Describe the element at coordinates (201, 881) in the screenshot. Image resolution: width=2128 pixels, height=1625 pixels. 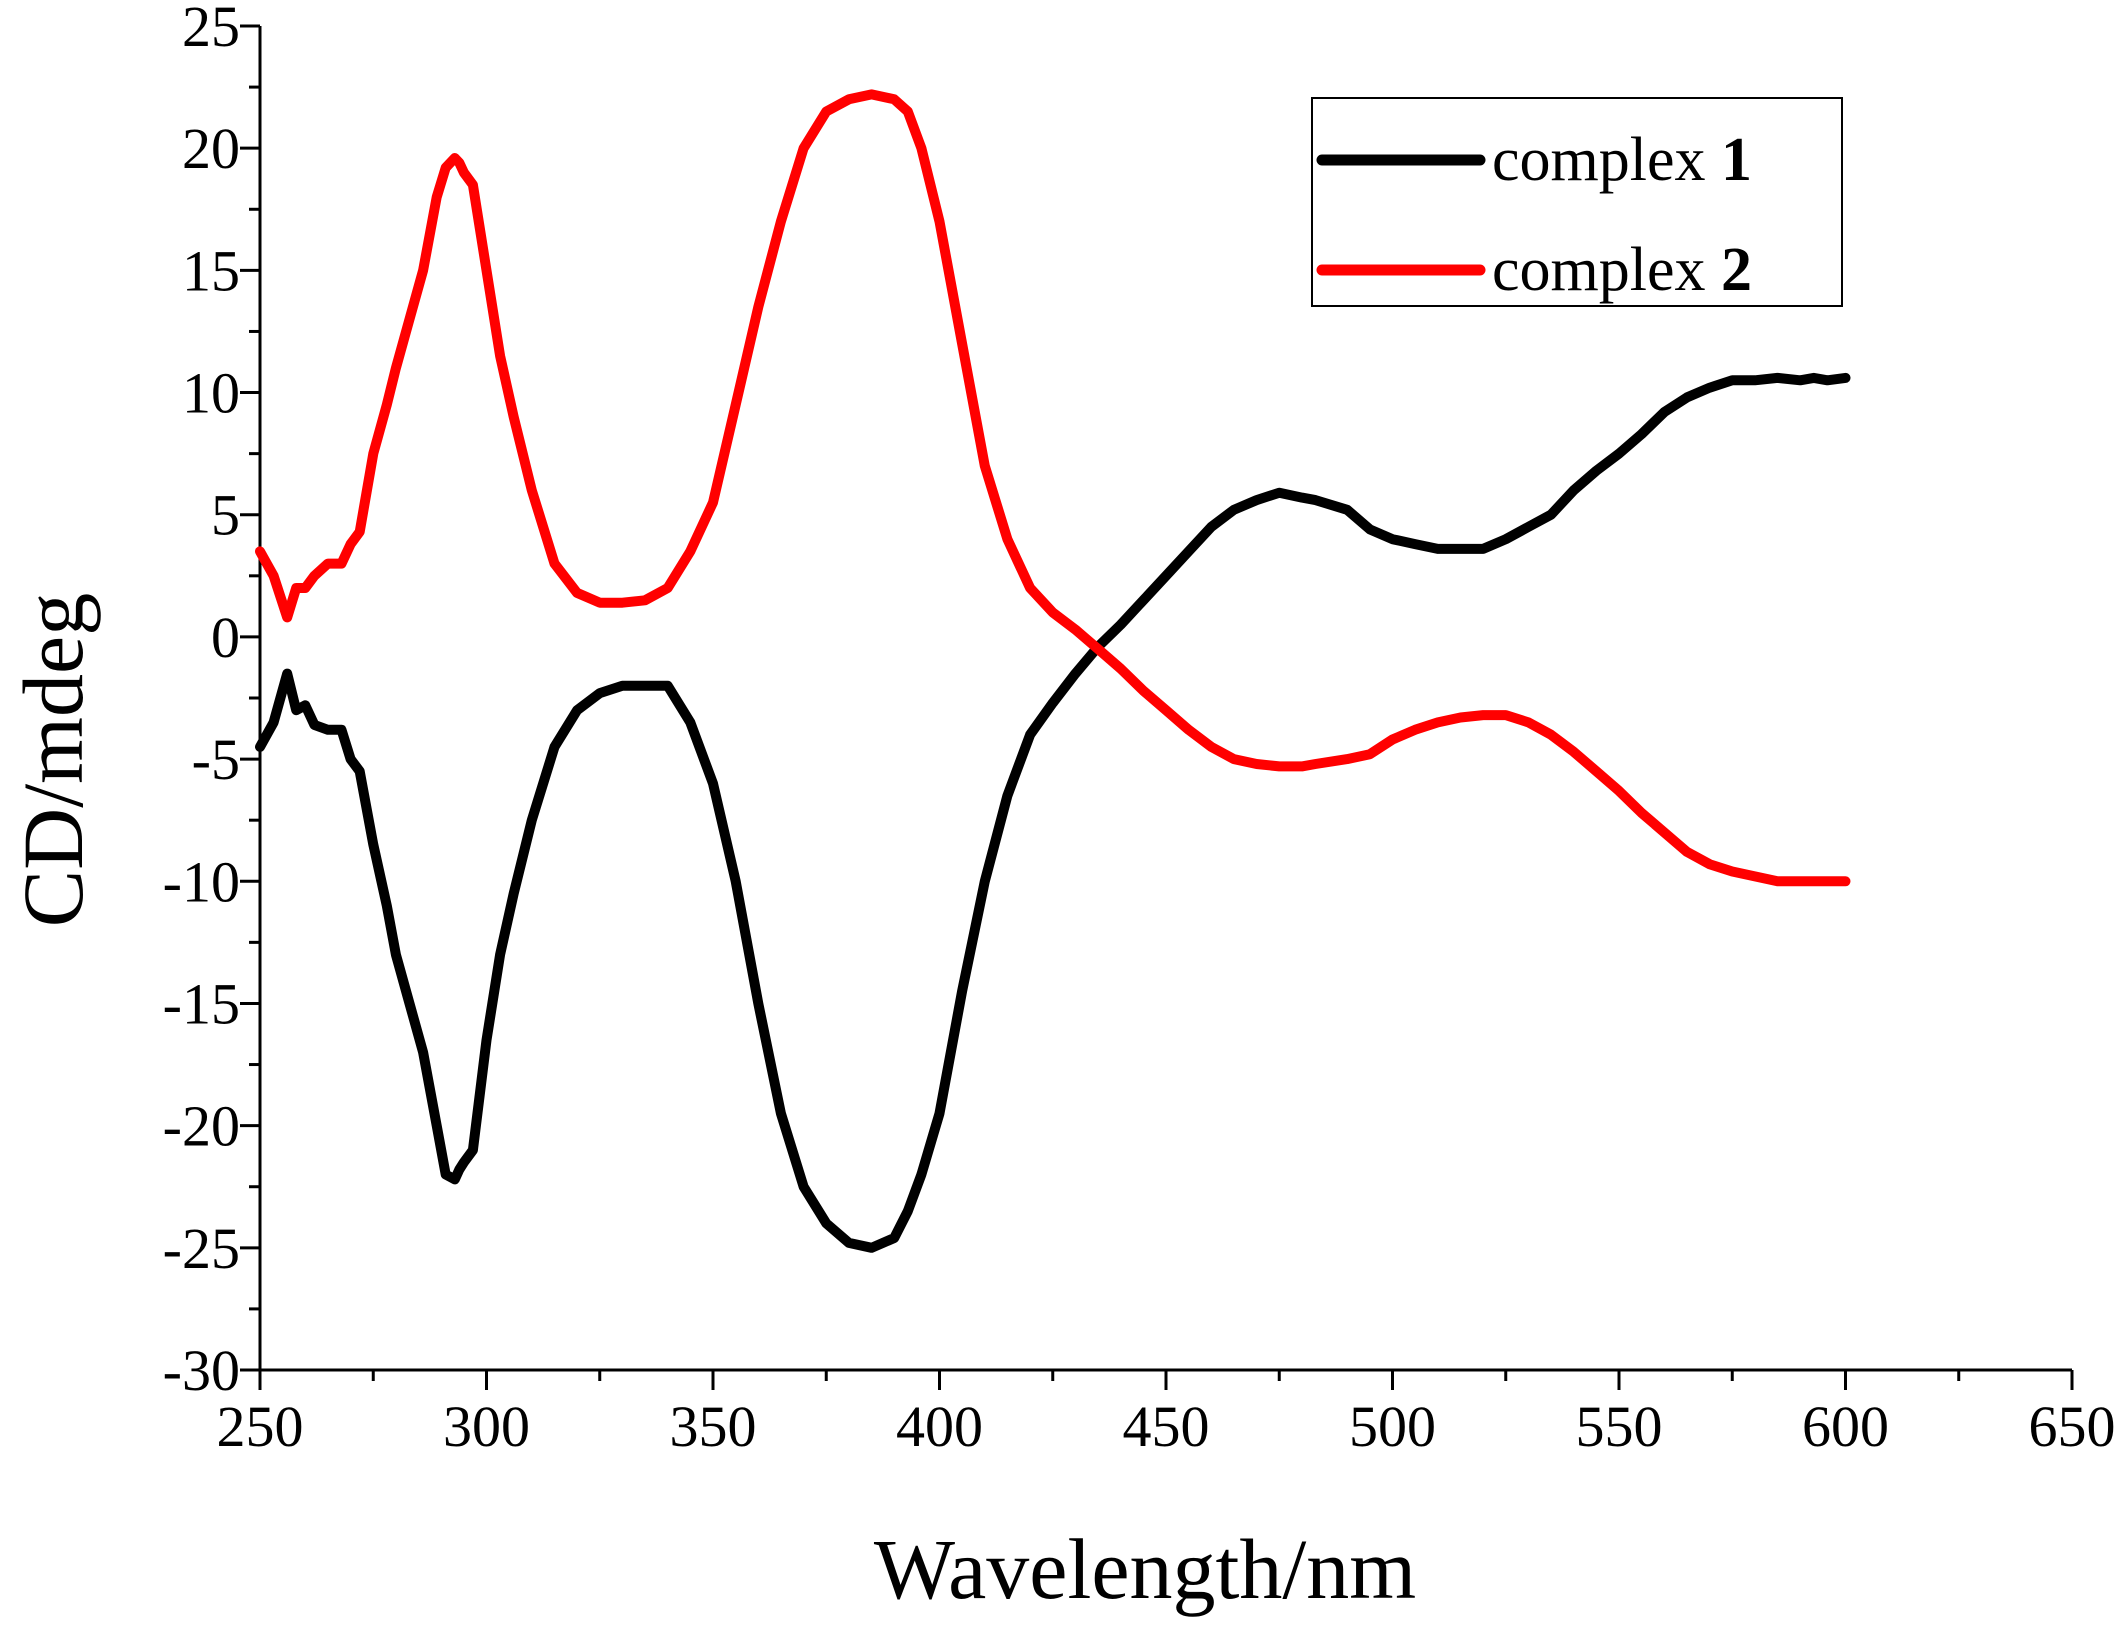
I see `y-tick-label: -10` at that location.